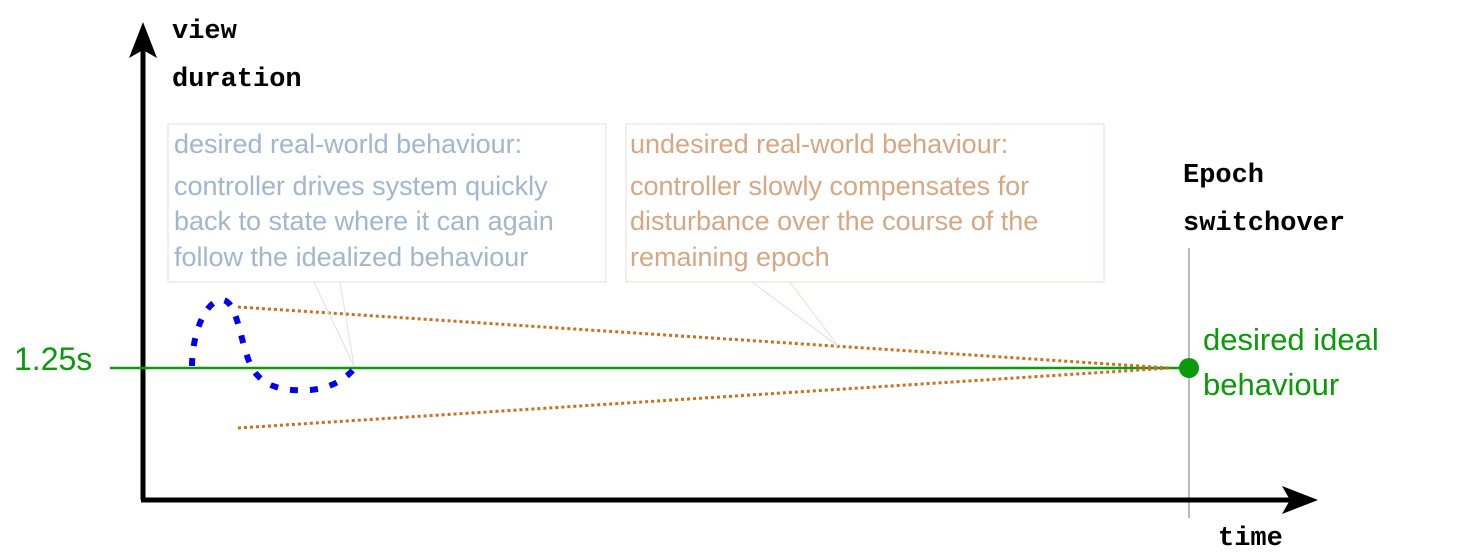  What do you see at coordinates (819, 144) in the screenshot?
I see `undesired-callout-line1: undesired real-world behaviour:` at bounding box center [819, 144].